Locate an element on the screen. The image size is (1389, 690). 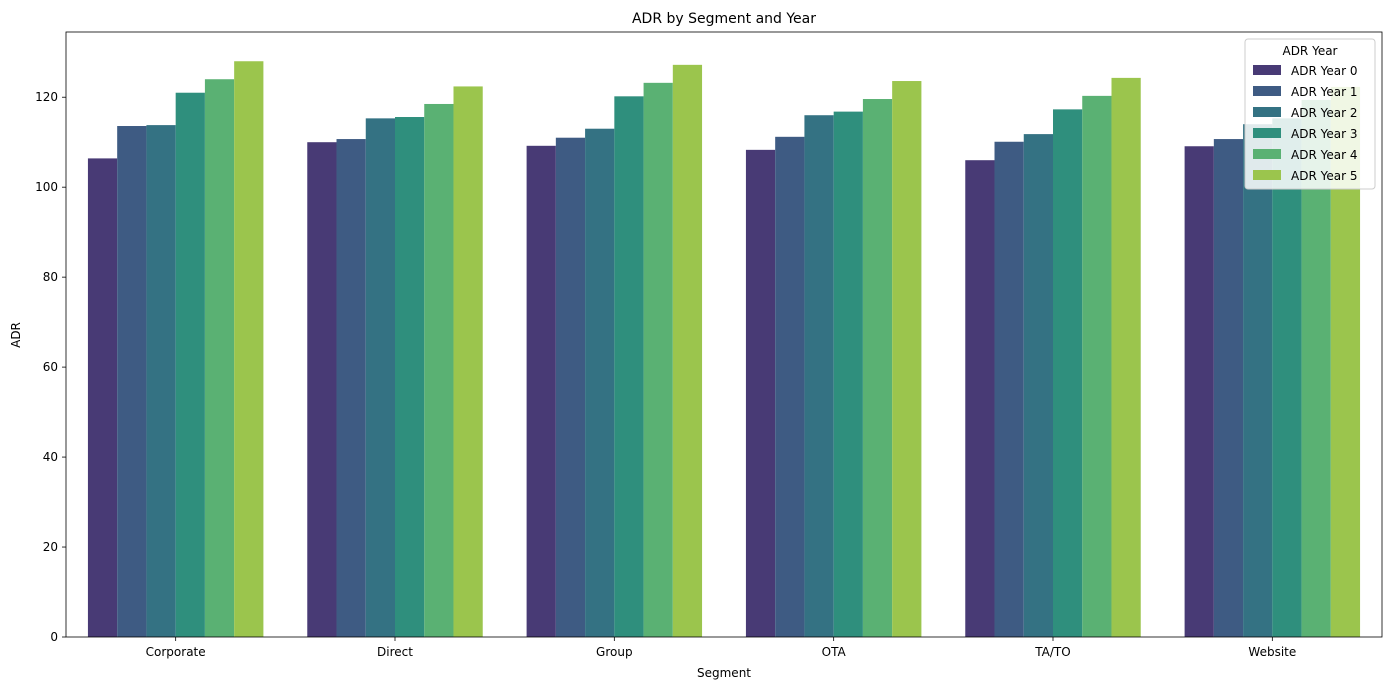
legend-label: ADR Year 3 is located at coordinates (1324, 134).